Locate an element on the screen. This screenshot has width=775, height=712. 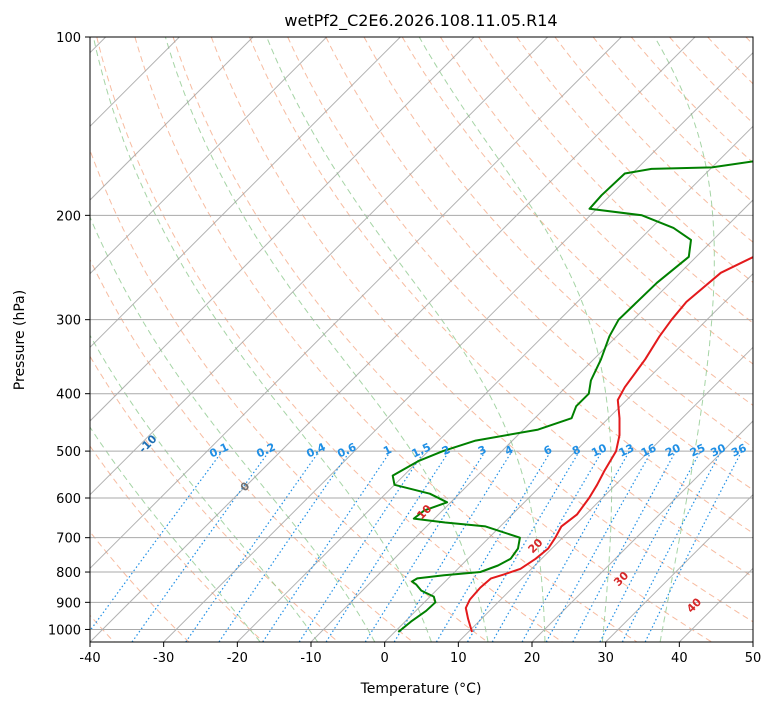
y-tick-label: 700 is located at coordinates (68, 539).